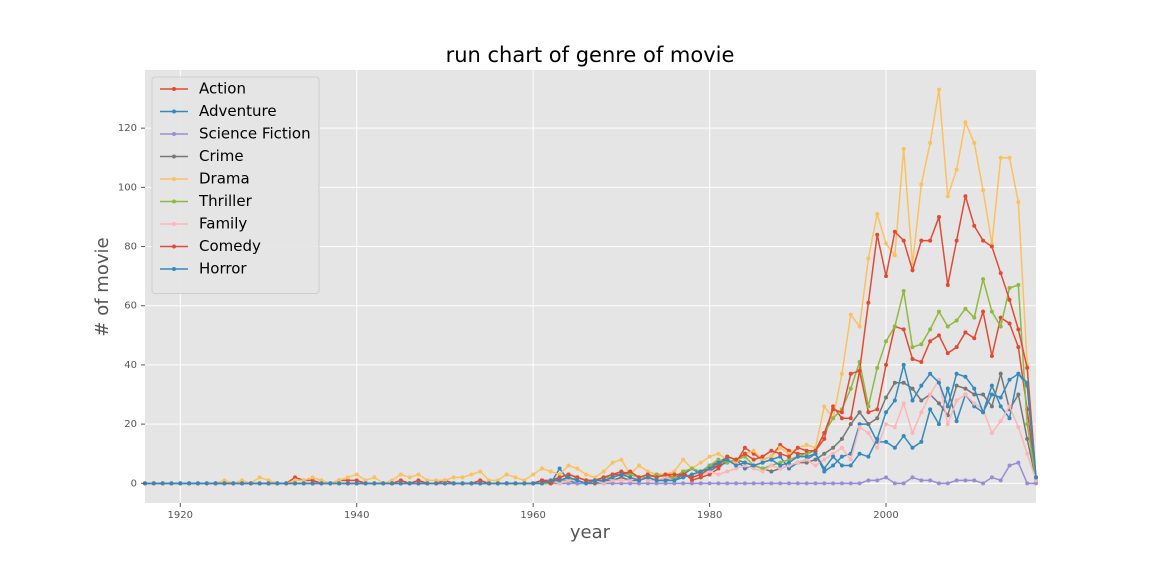  What do you see at coordinates (225, 201) in the screenshot?
I see `legend-label: Thriller` at bounding box center [225, 201].